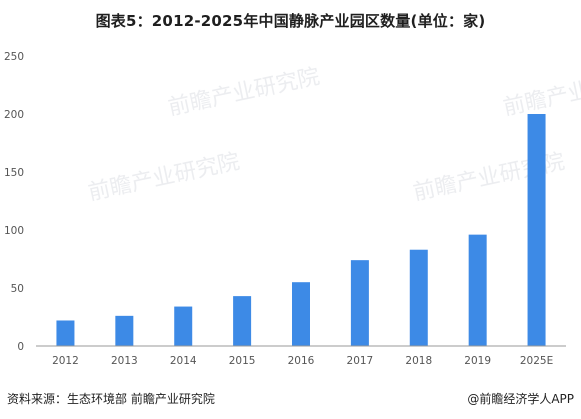 Image resolution: width=581 pixels, height=419 pixels. Describe the element at coordinates (301, 361) in the screenshot. I see `x-tick-label: 2016` at that location.